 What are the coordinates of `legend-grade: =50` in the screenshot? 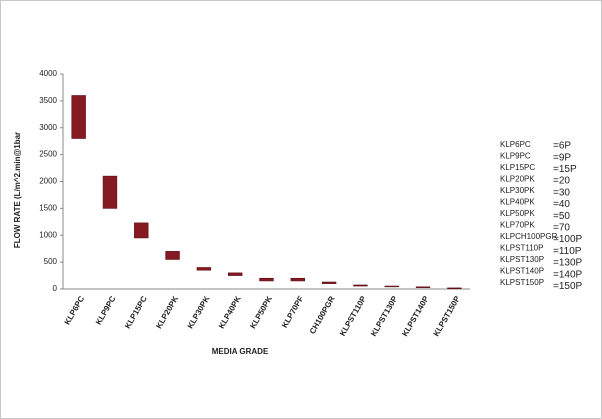 It's located at (561, 216).